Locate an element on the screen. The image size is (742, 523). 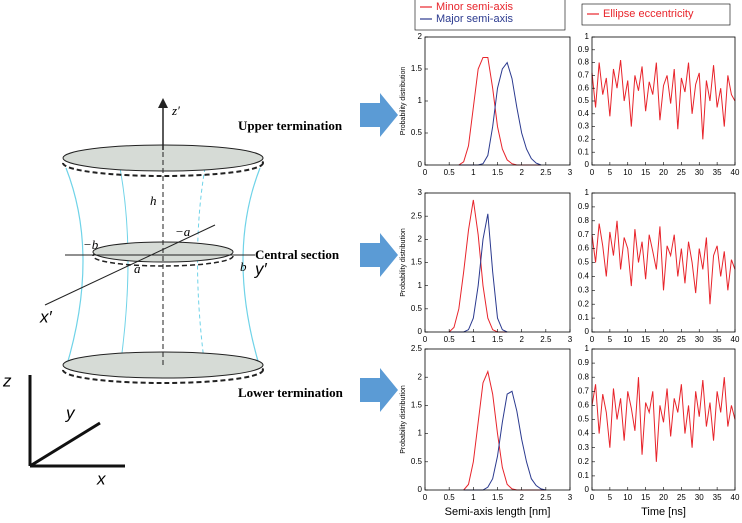
y-tick-label: 0.1 is located at coordinates (584, 151).